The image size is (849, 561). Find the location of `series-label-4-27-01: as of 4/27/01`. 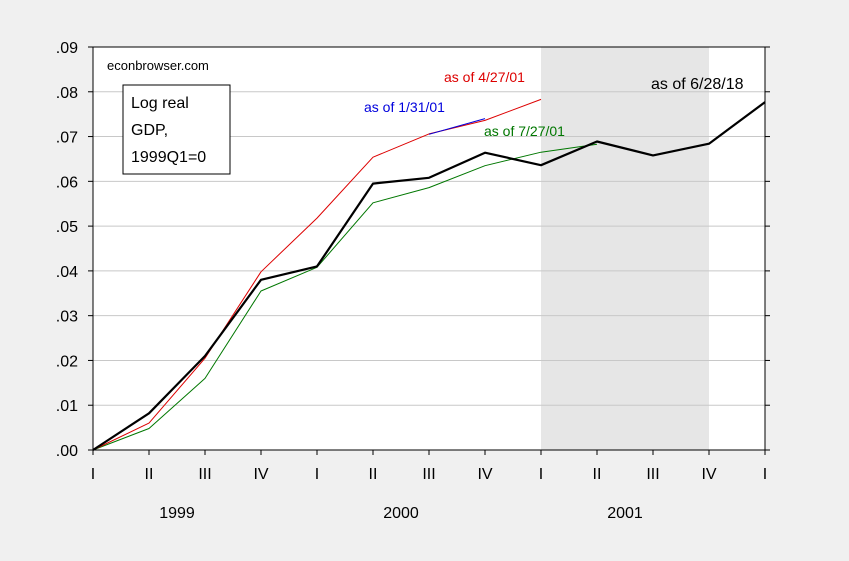

series-label-4-27-01: as of 4/27/01 is located at coordinates (484, 77).